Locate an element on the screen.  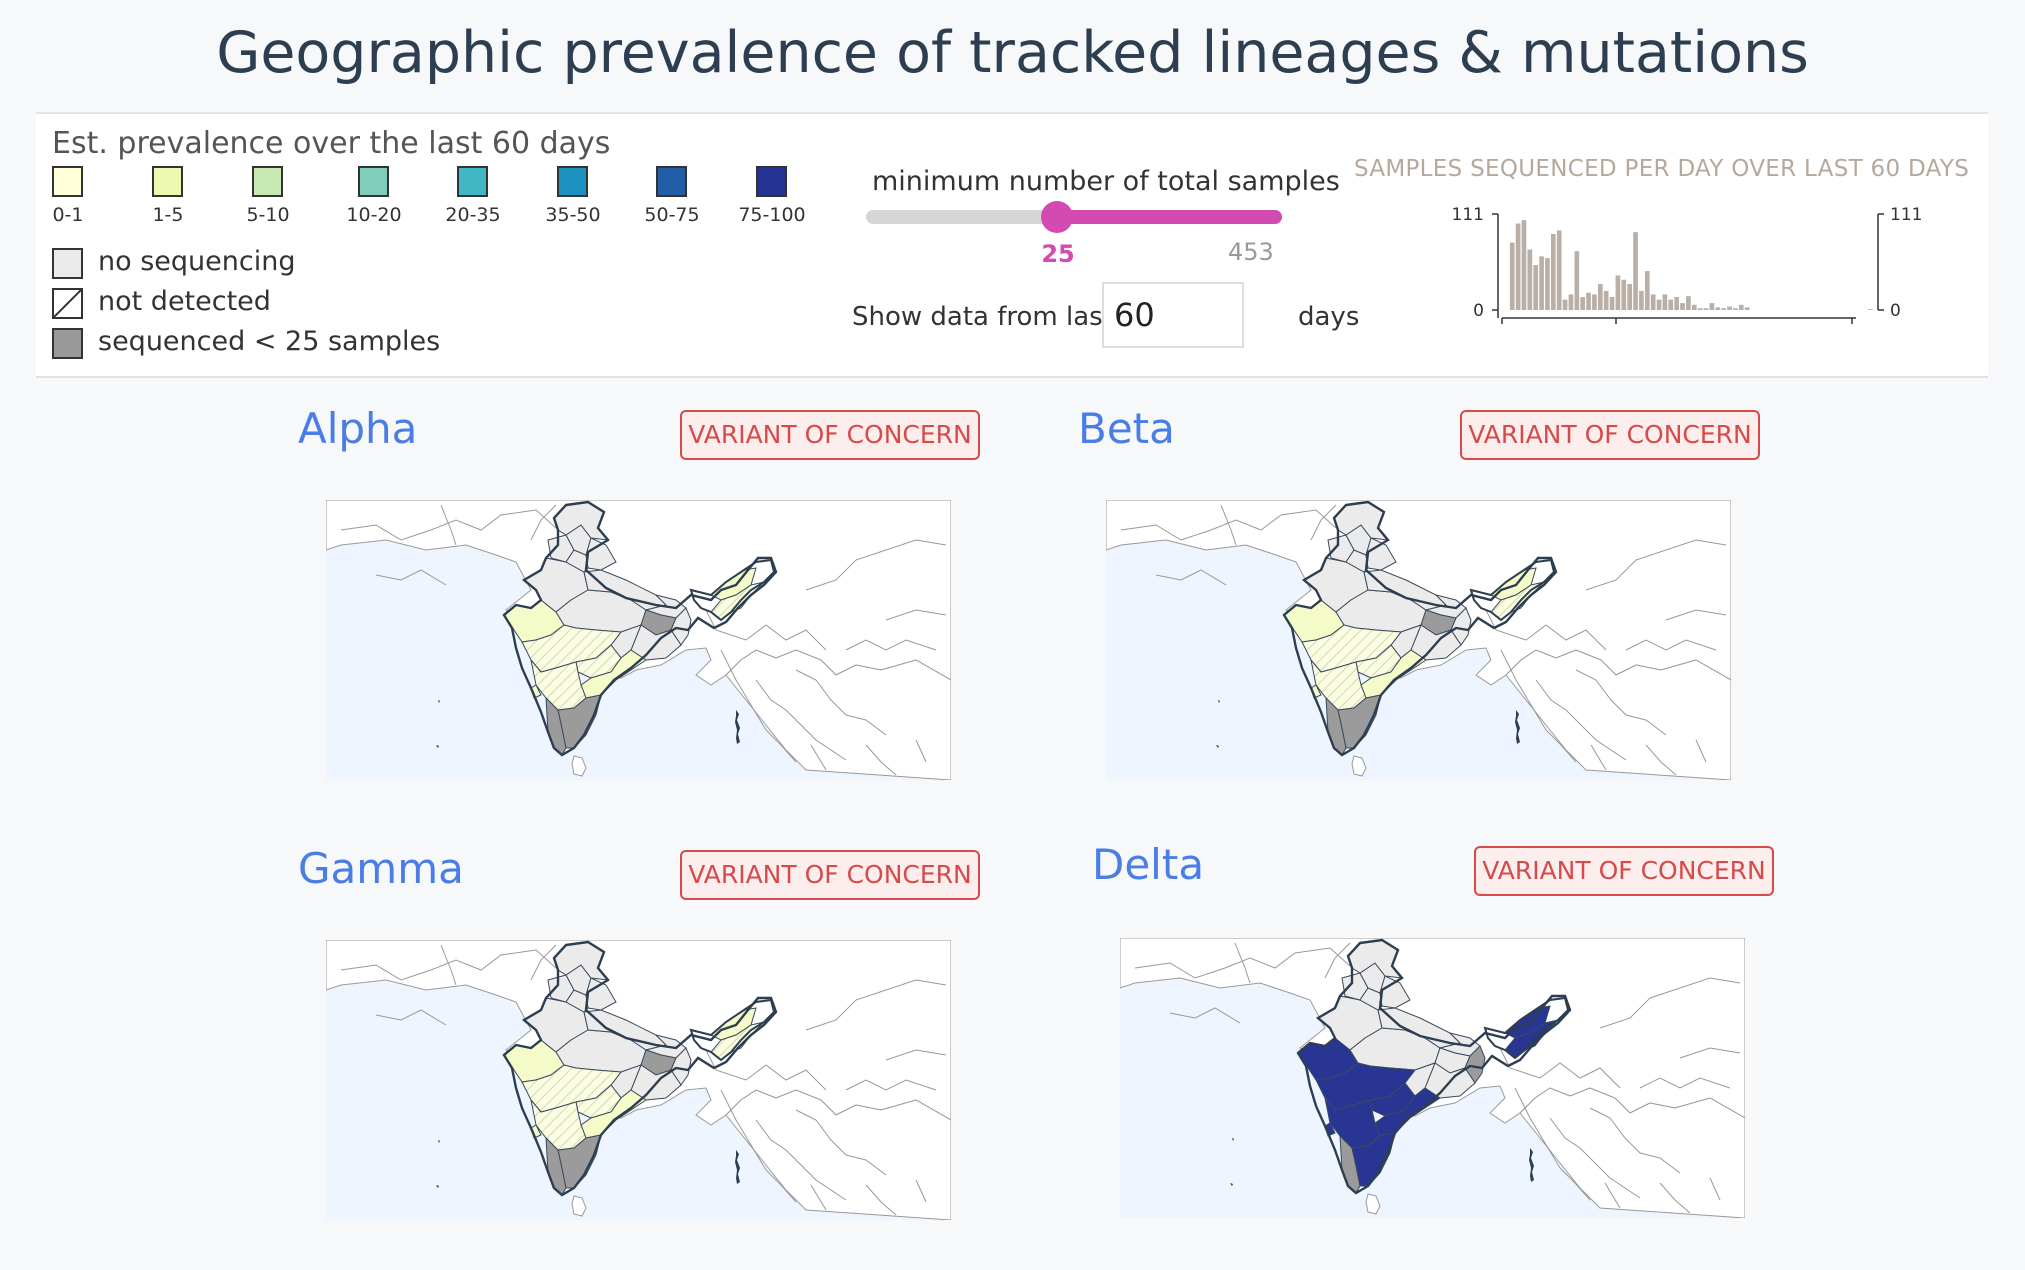
slider-max: 453 is located at coordinates (1251, 252).